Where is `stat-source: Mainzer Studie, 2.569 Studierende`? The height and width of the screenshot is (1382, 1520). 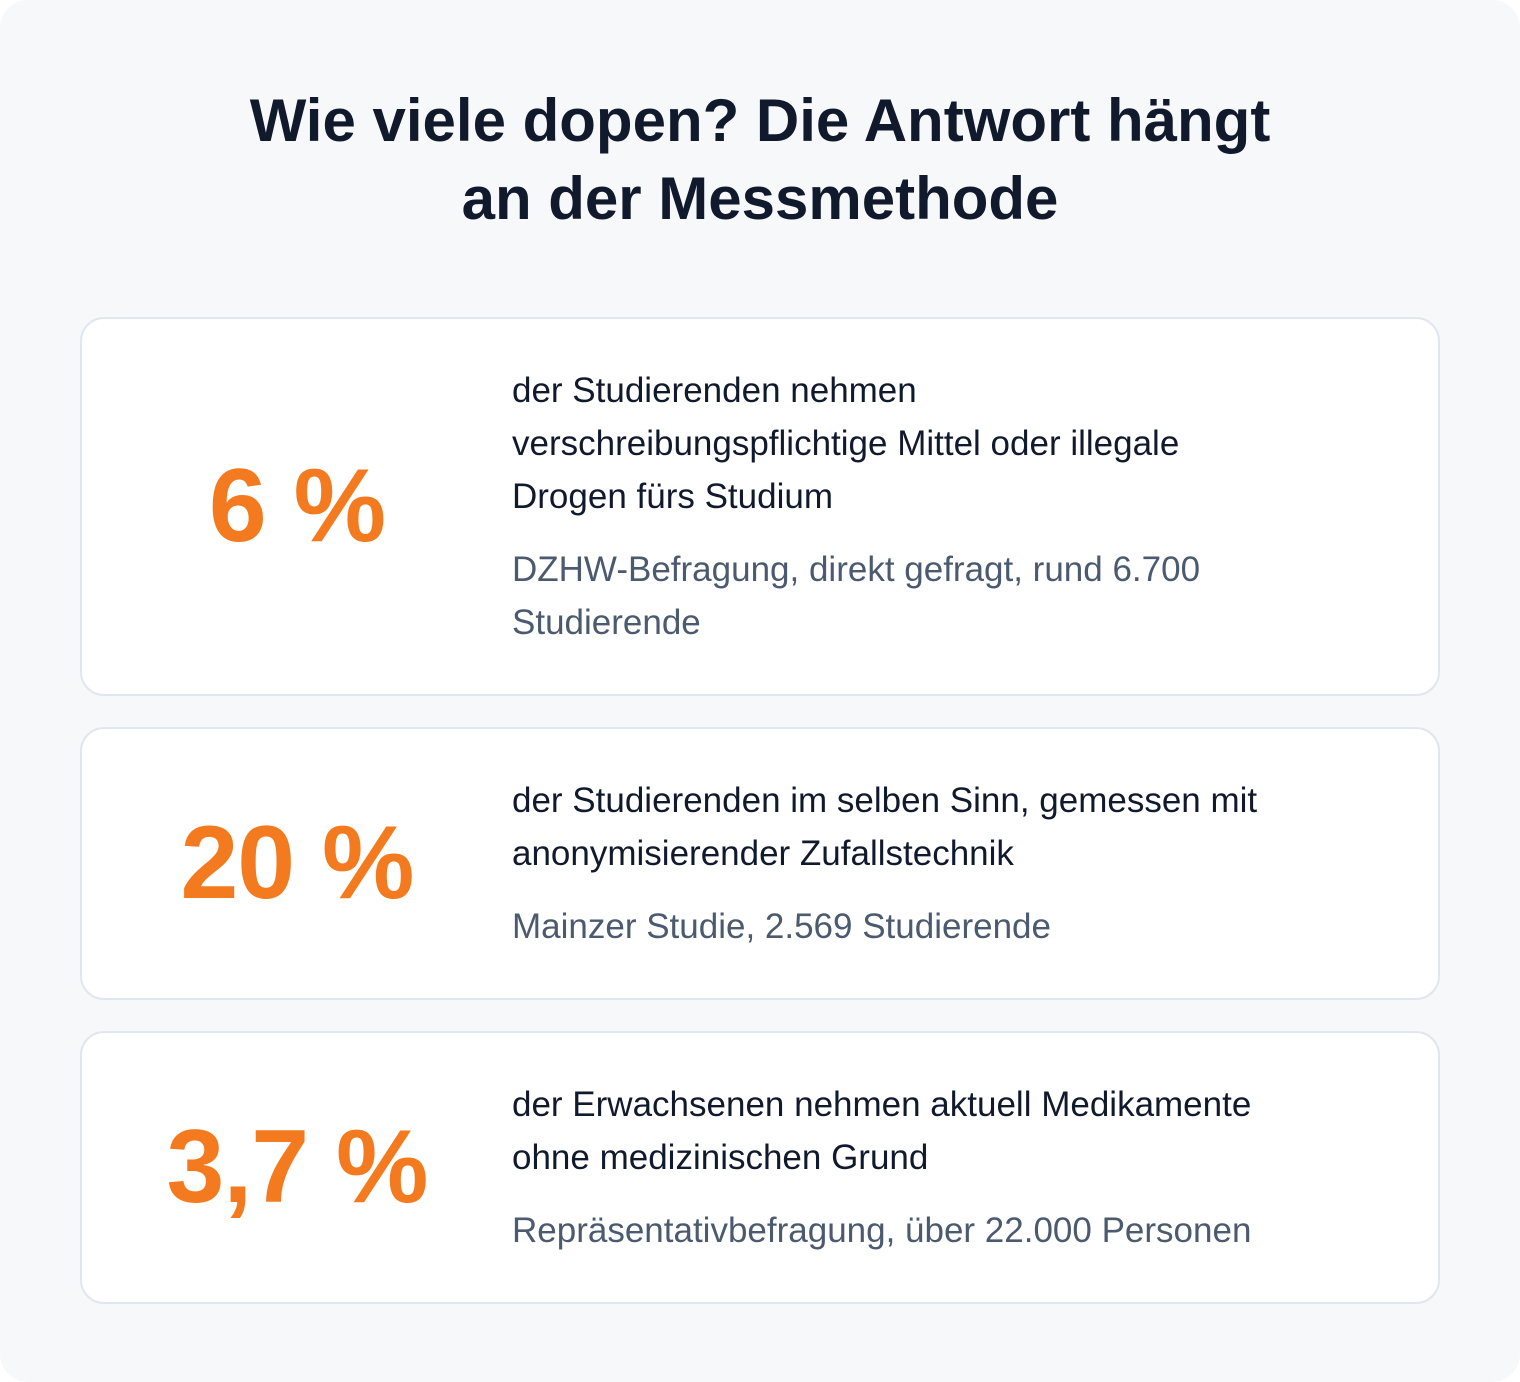 stat-source: Mainzer Studie, 2.569 Studierende is located at coordinates (945, 926).